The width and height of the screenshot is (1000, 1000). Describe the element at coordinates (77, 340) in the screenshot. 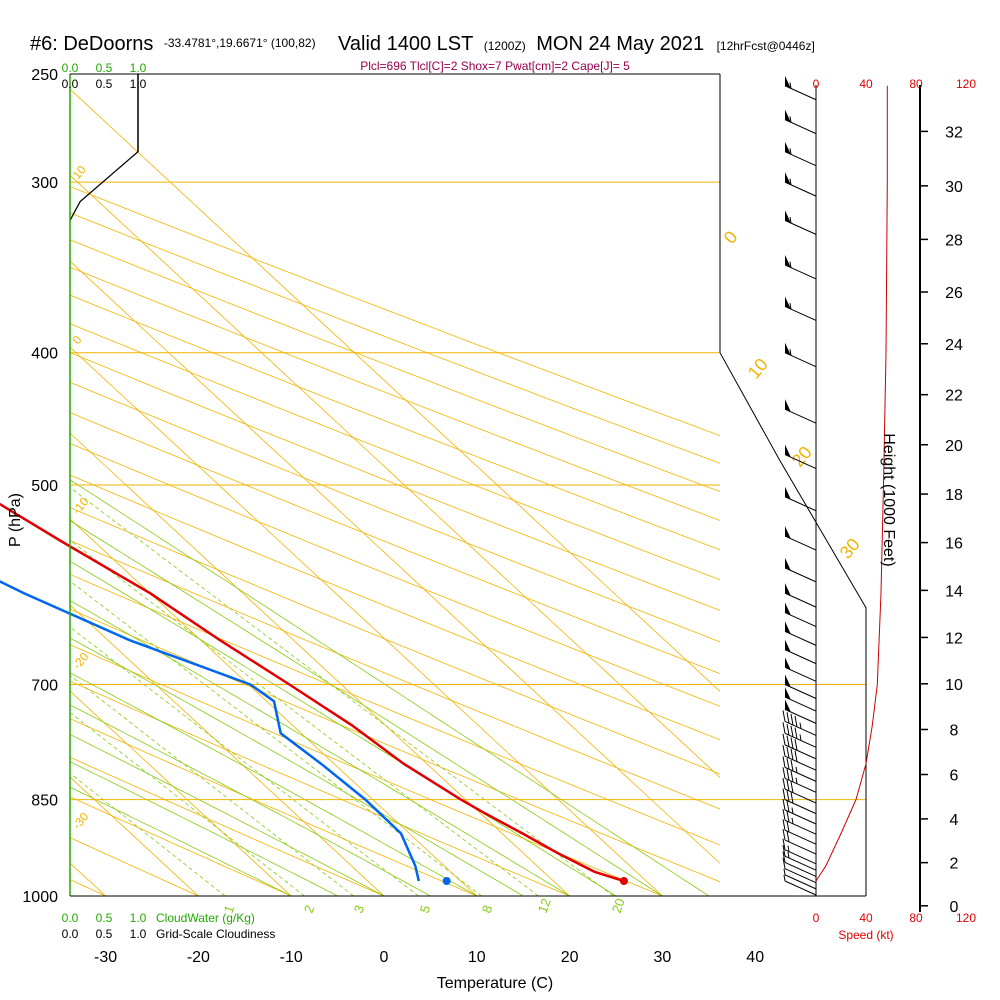

I see `dry-adiabat-label: 0` at that location.